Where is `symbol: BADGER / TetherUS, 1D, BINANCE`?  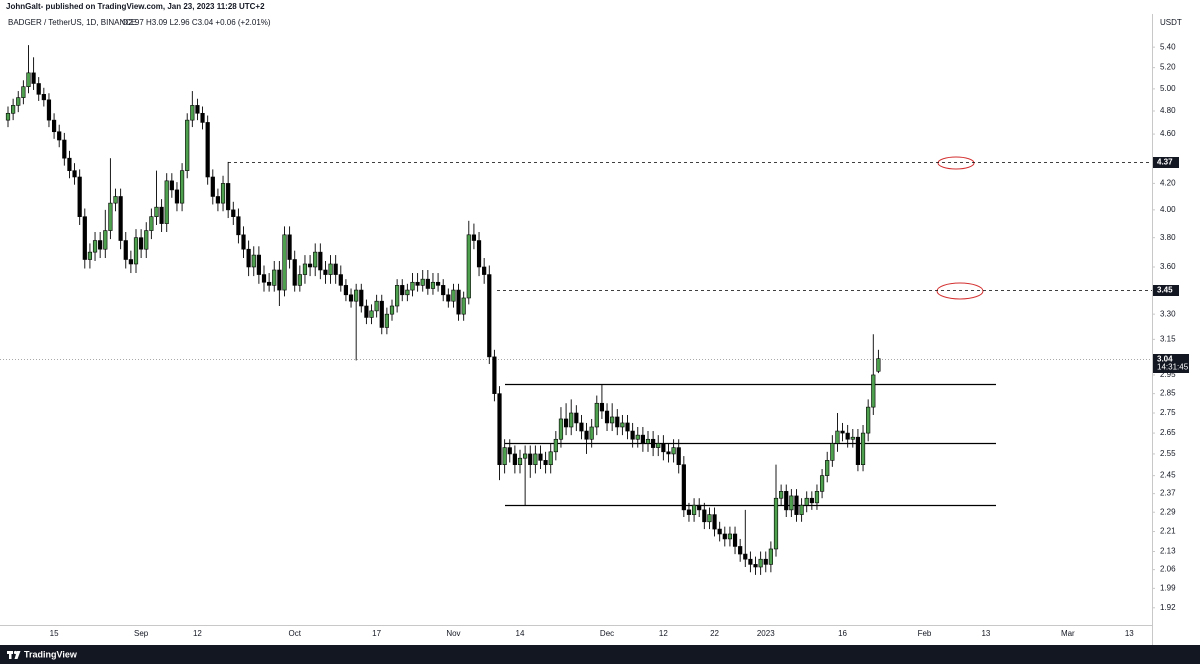 symbol: BADGER / TetherUS, 1D, BINANCE is located at coordinates (72, 22).